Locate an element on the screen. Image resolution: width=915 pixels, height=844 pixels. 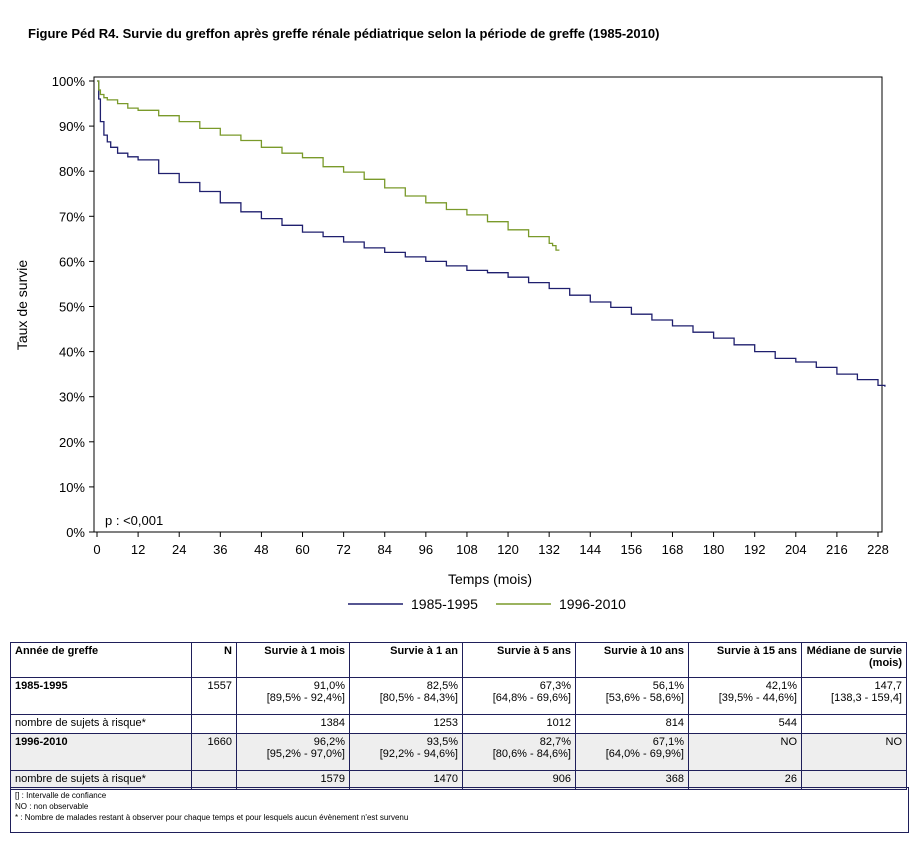
cell-ci: [80,5% - 84,3%] is located at coordinates (418, 698).